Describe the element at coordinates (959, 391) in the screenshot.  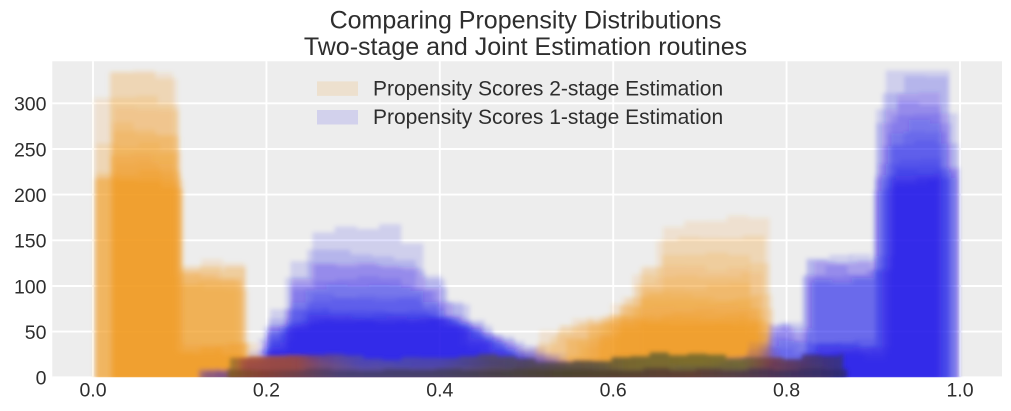
I see `svg-text: 1.0` at that location.